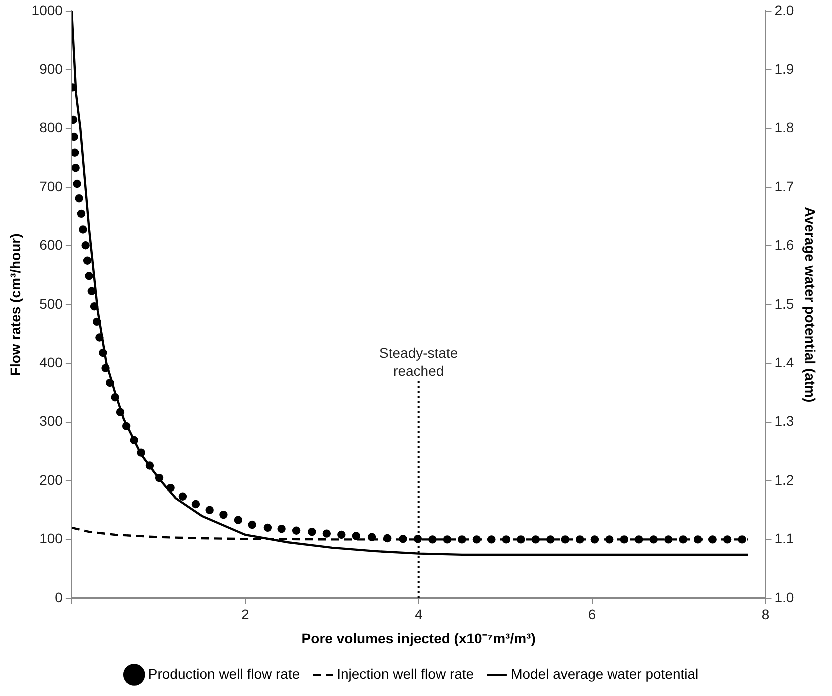  Describe the element at coordinates (52, 480) in the screenshot. I see `y-tick-label: 200` at that location.